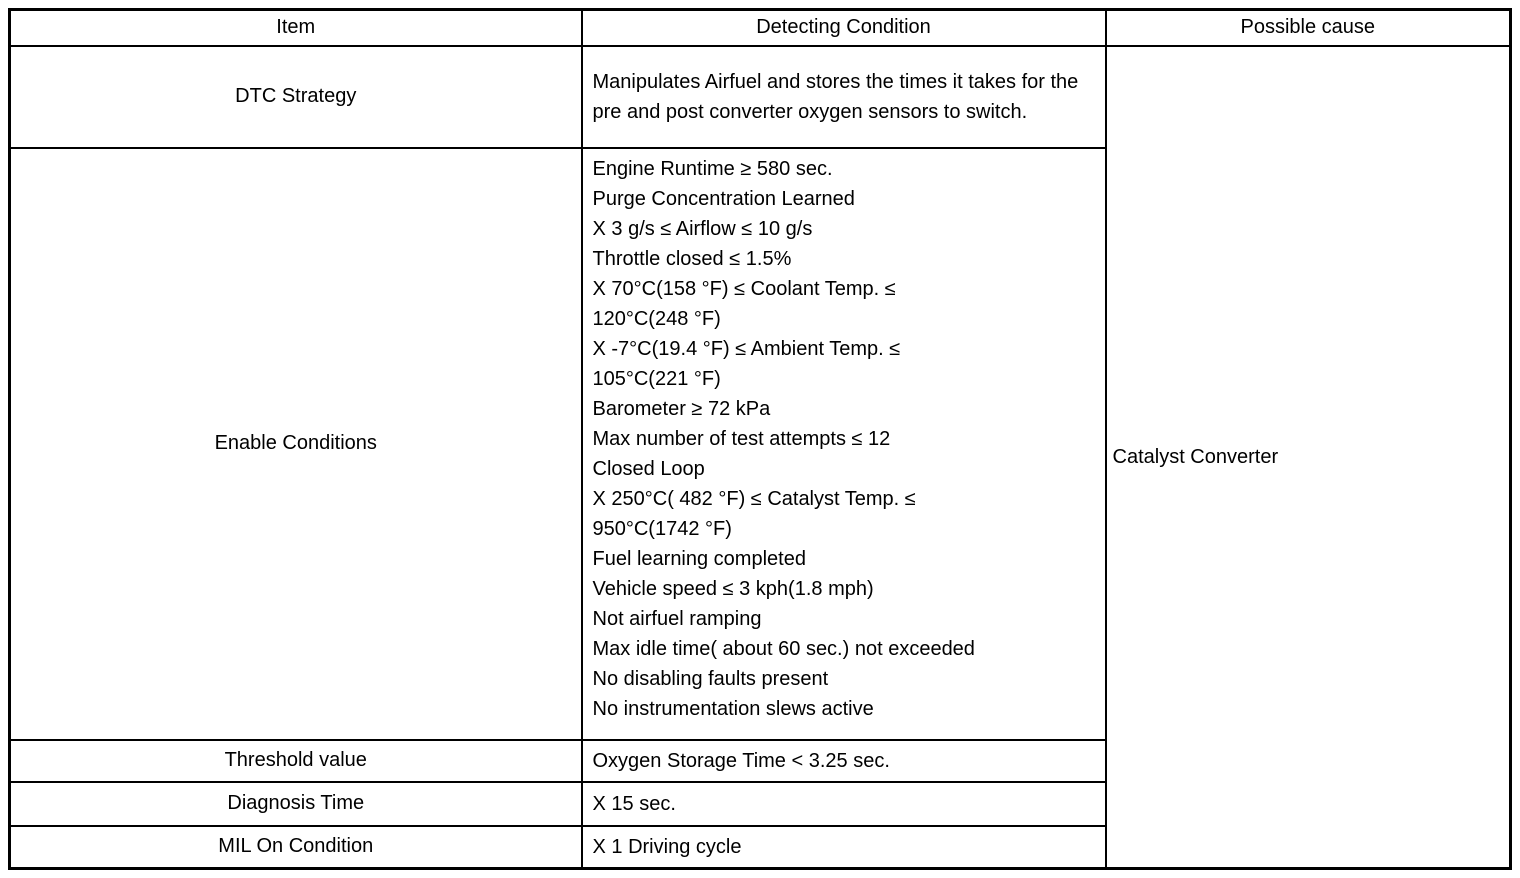 The width and height of the screenshot is (1520, 878). What do you see at coordinates (295, 96) in the screenshot?
I see `item-cell-dtc-strategy: DTC Strategy` at bounding box center [295, 96].